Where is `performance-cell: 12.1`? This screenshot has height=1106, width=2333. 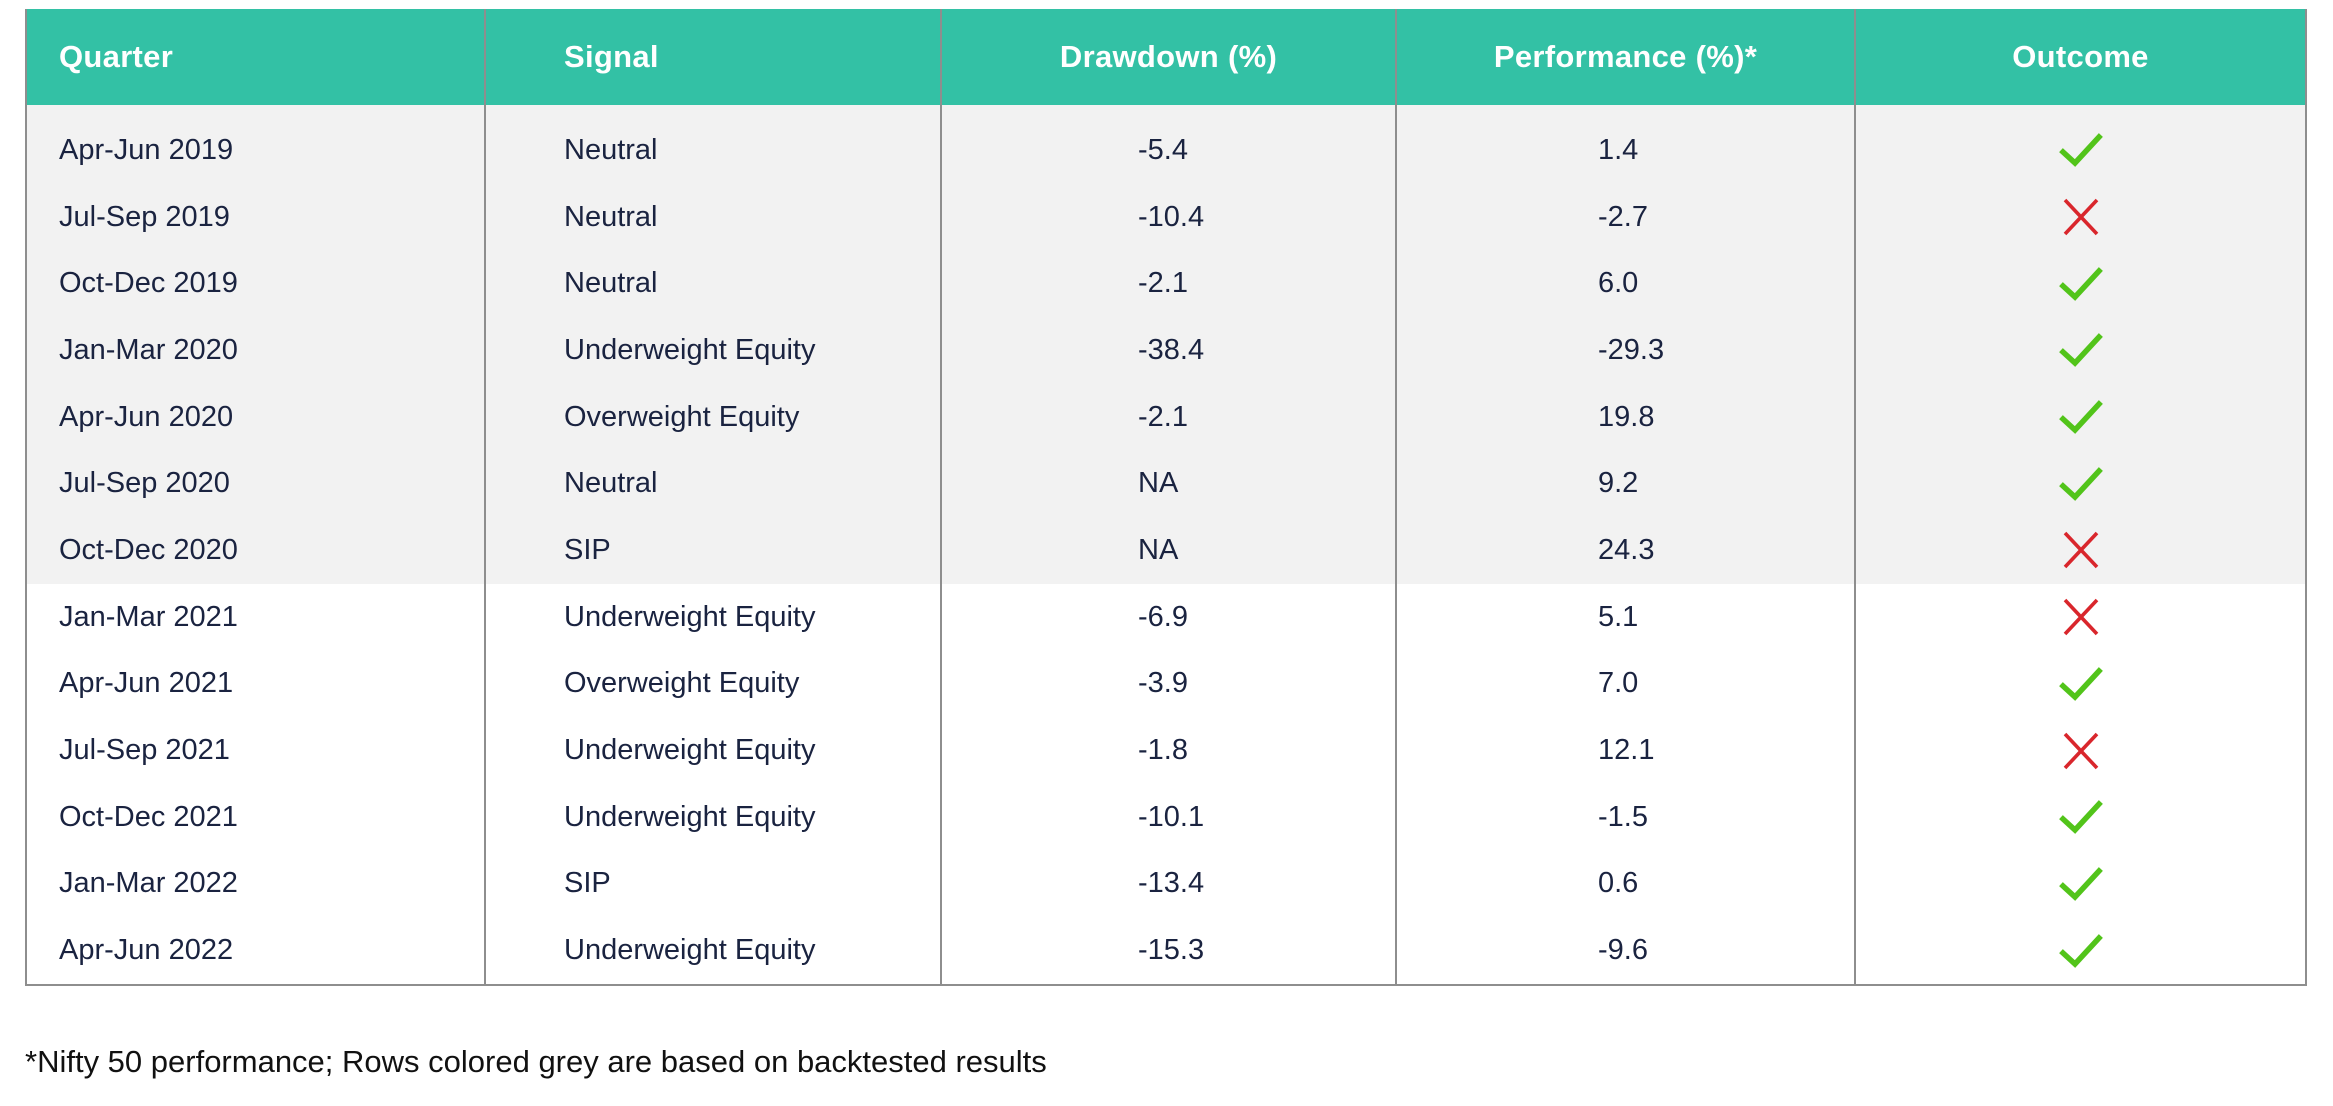 performance-cell: 12.1 is located at coordinates (1625, 750).